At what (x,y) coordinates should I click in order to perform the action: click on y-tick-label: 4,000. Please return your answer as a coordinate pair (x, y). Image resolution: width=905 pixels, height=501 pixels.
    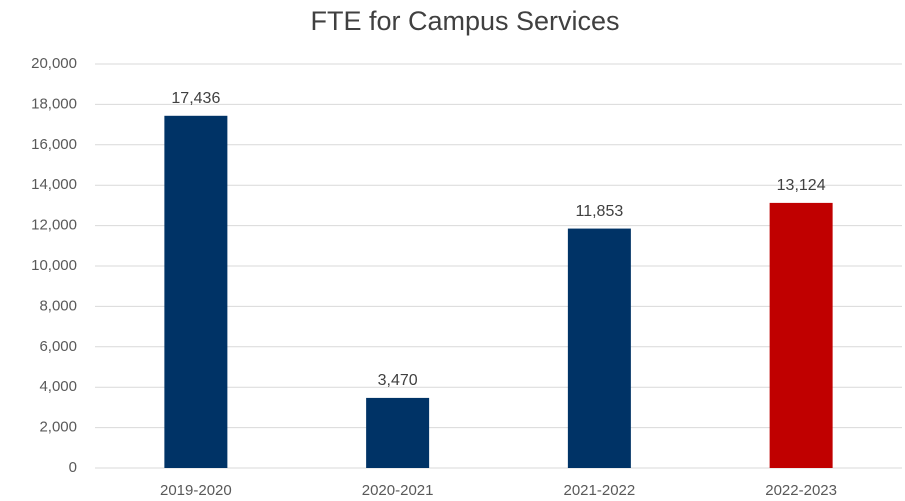
    Looking at the image, I should click on (58, 386).